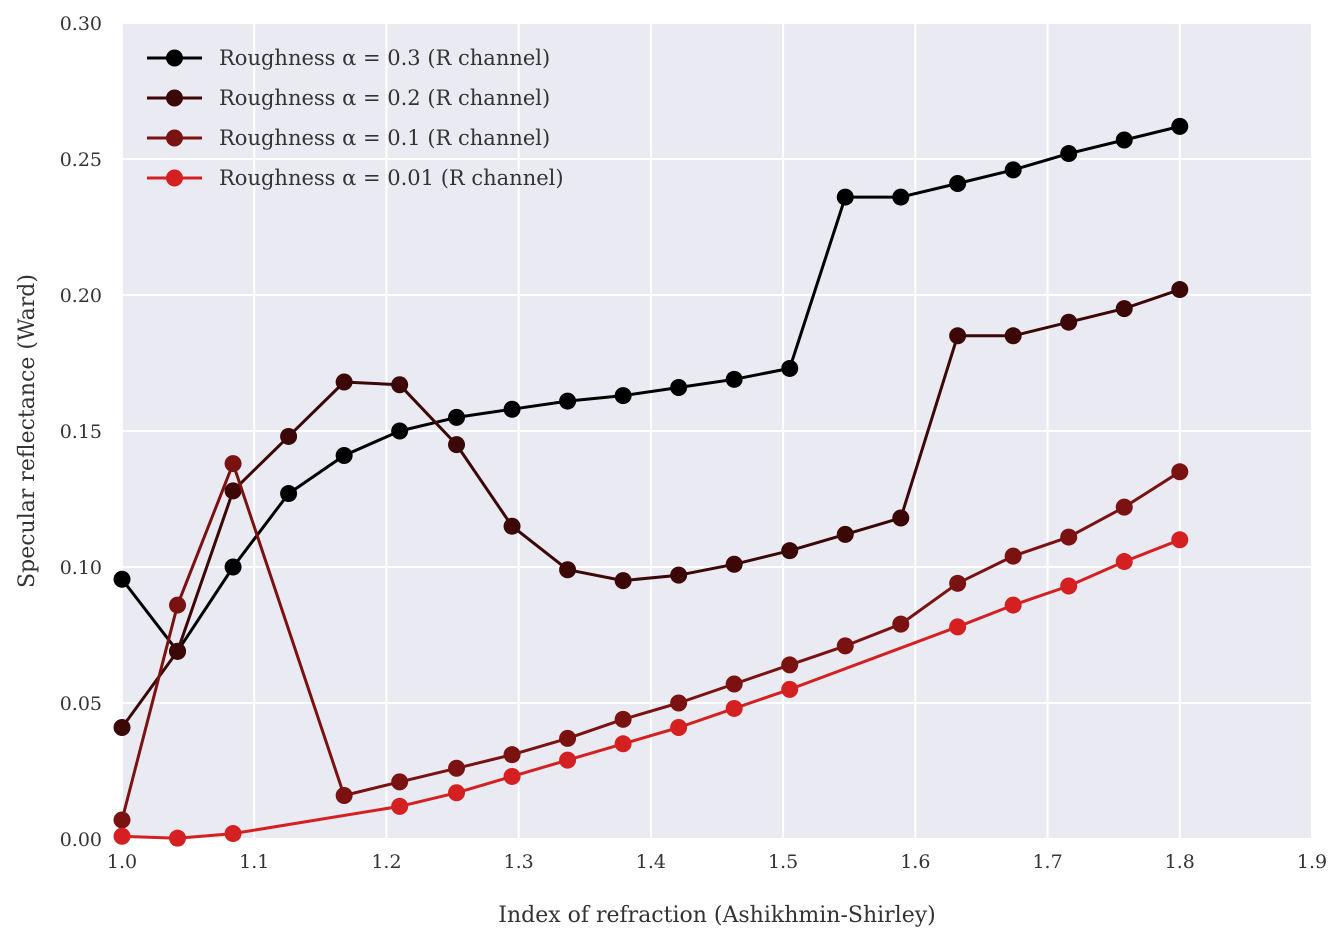 This screenshot has width=1331, height=930. I want to click on y-tick-label: 0.15, so click(81, 432).